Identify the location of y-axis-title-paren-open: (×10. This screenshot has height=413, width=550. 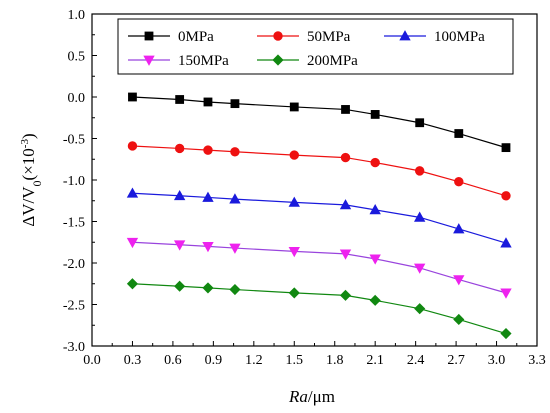
(28, 164).